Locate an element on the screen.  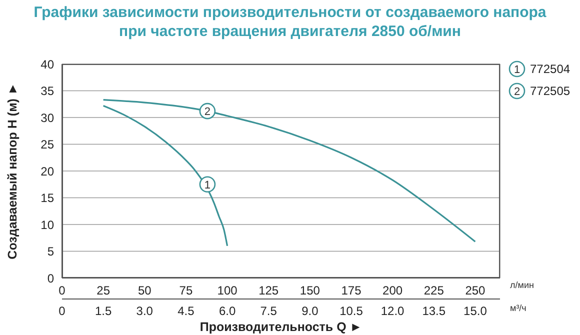
x-axis-title: Производительность Q ► is located at coordinates (281, 327).